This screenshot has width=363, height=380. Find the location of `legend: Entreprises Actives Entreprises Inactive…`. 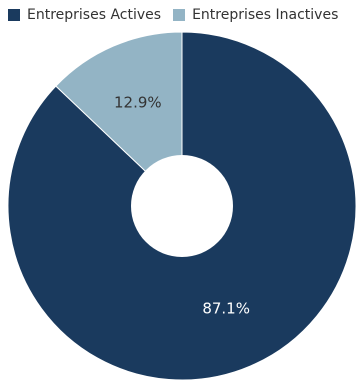

legend: Entreprises Actives Entreprises Inactive… is located at coordinates (179, 15).